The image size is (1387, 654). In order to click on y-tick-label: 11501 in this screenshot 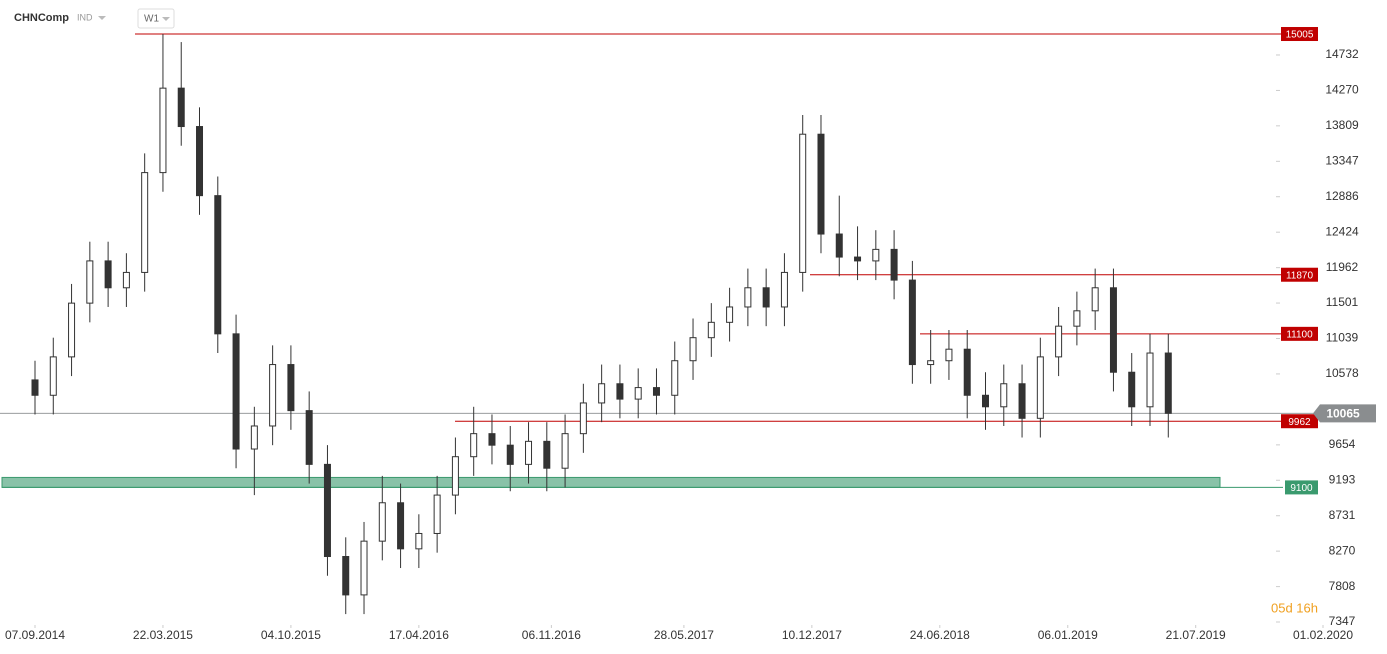, I will do `click(1342, 302)`.